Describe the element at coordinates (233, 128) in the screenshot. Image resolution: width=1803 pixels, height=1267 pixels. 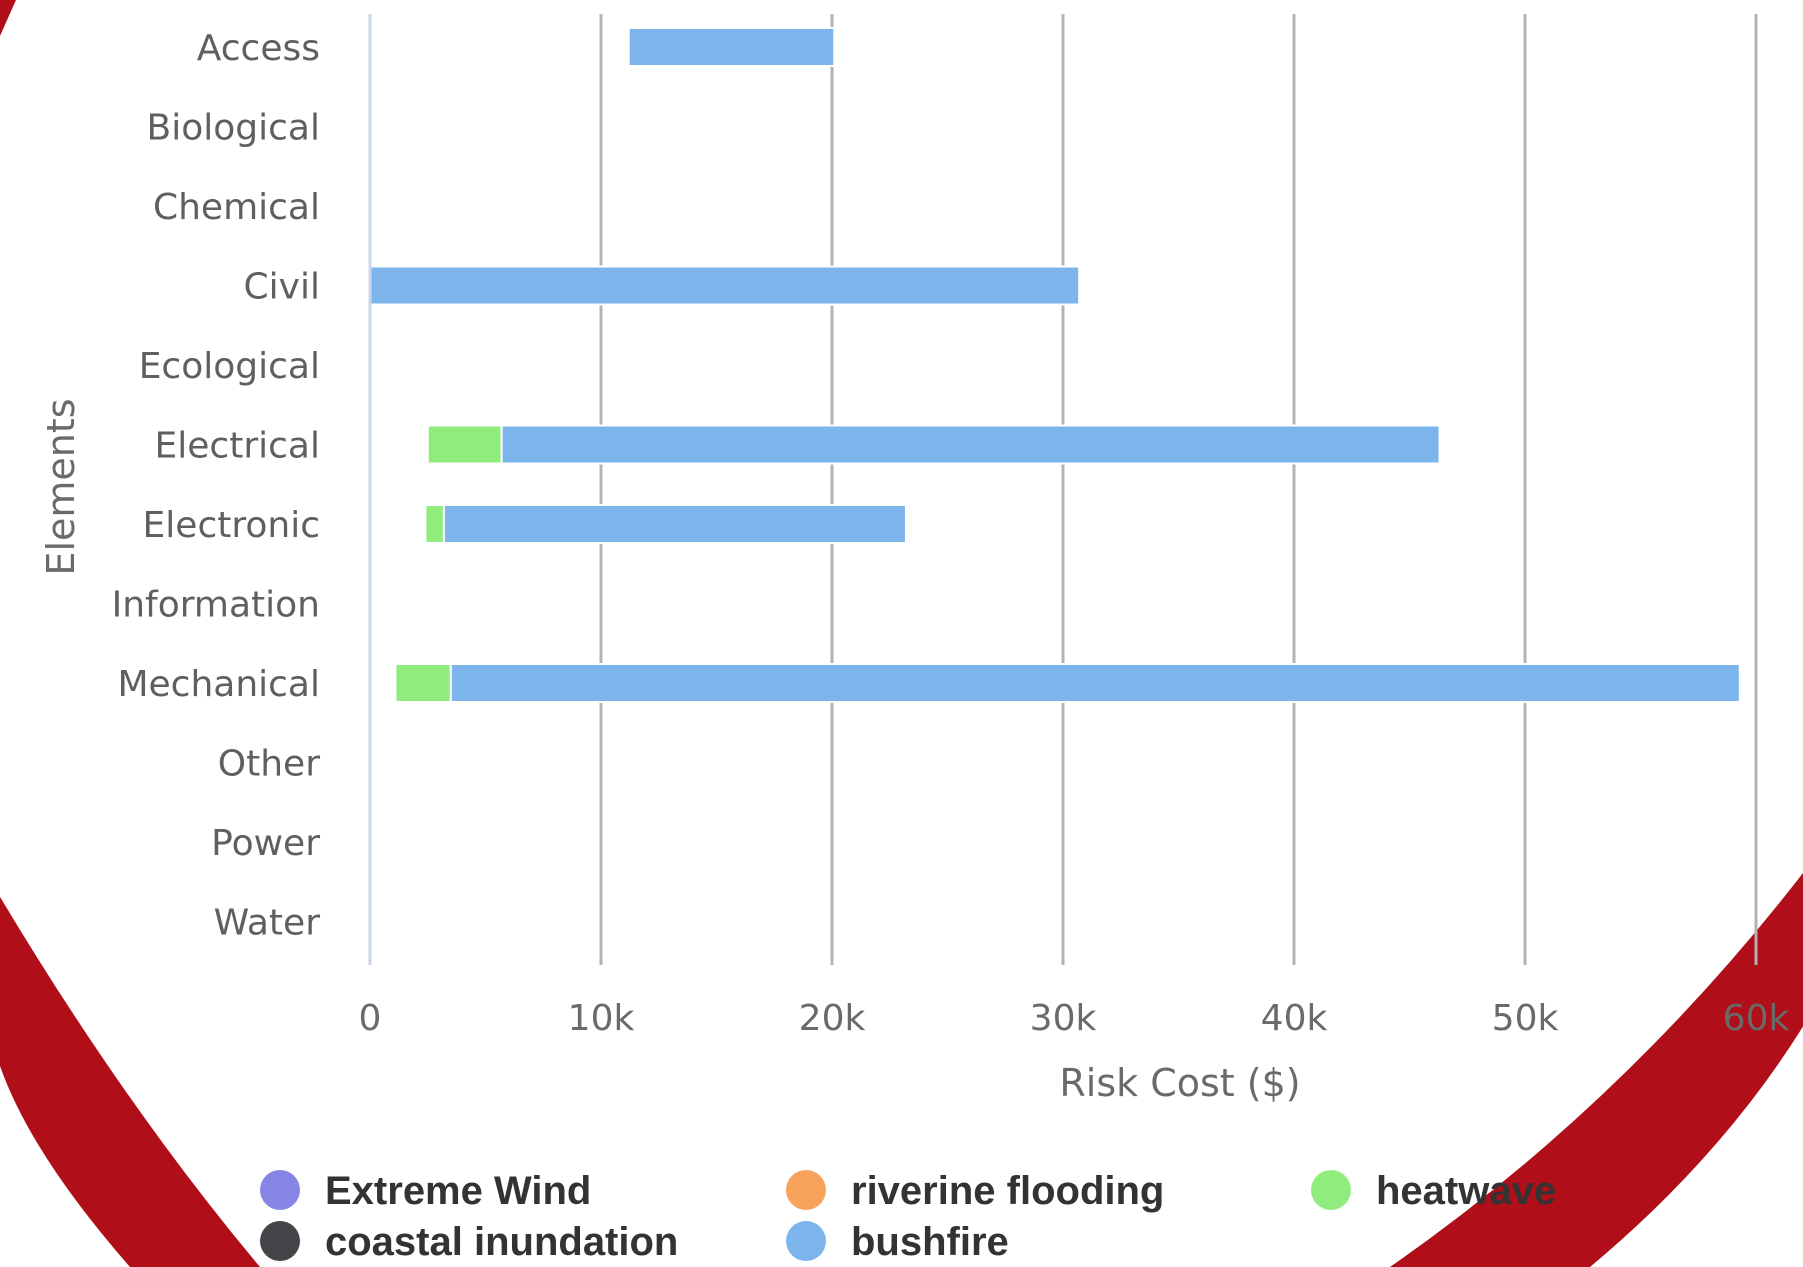
I see `category-label: Biological` at that location.